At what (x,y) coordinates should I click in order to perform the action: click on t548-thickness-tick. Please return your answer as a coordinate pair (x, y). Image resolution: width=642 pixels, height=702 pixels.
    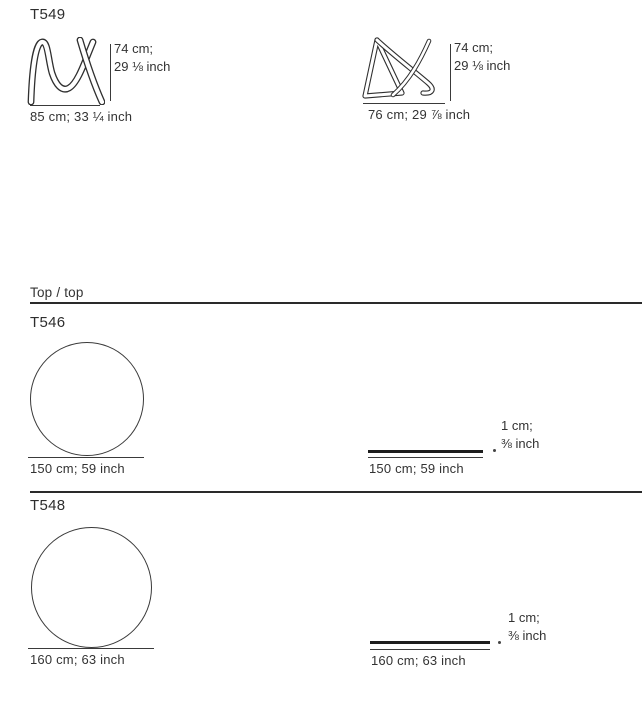
    Looking at the image, I should click on (499, 642).